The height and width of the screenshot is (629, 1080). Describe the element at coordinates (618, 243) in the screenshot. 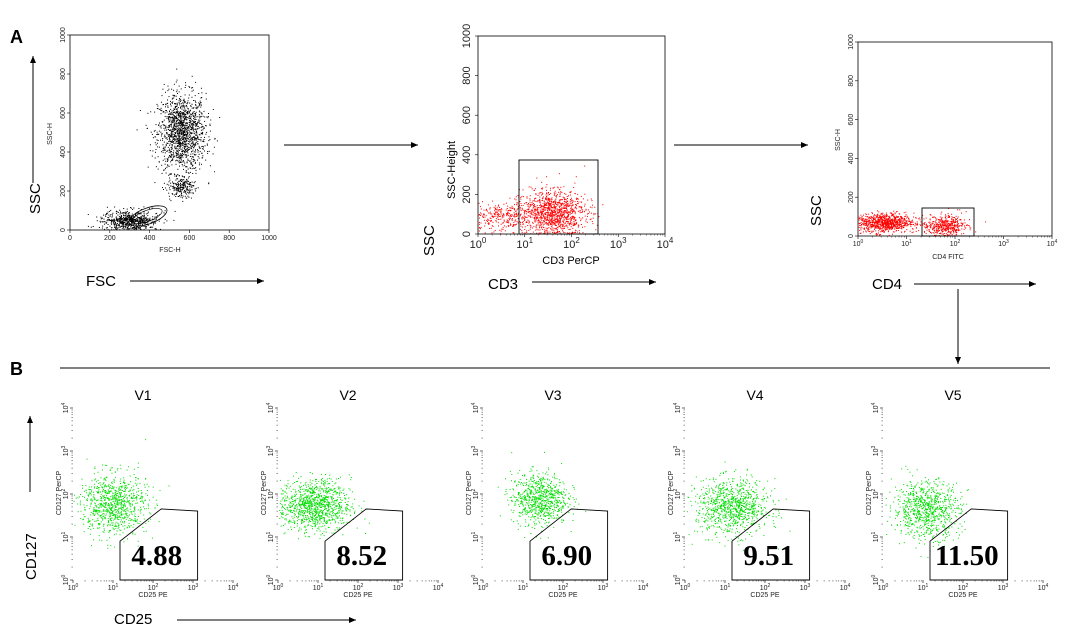

I see `plot-cd3-x-tick-label: 103` at that location.